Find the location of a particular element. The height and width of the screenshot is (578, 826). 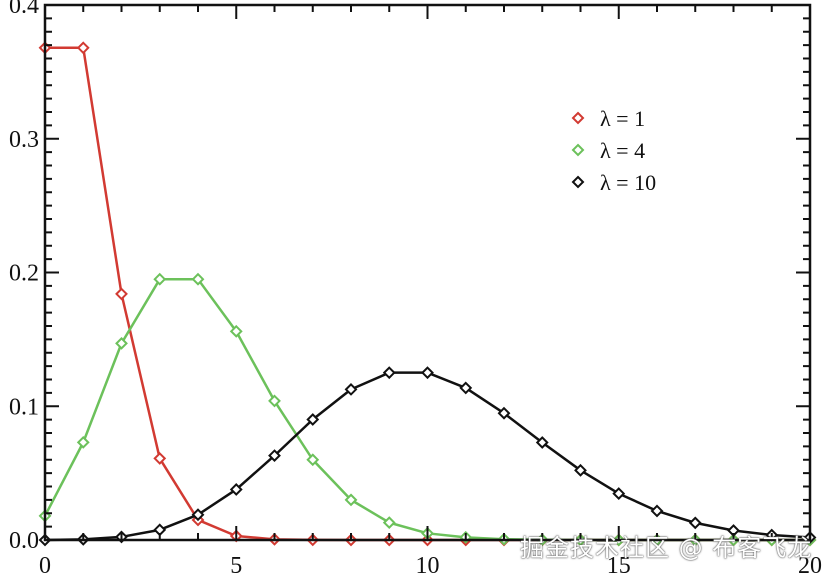

legend: λ = 1 λ = 4 λ = 10 is located at coordinates (613, 150).